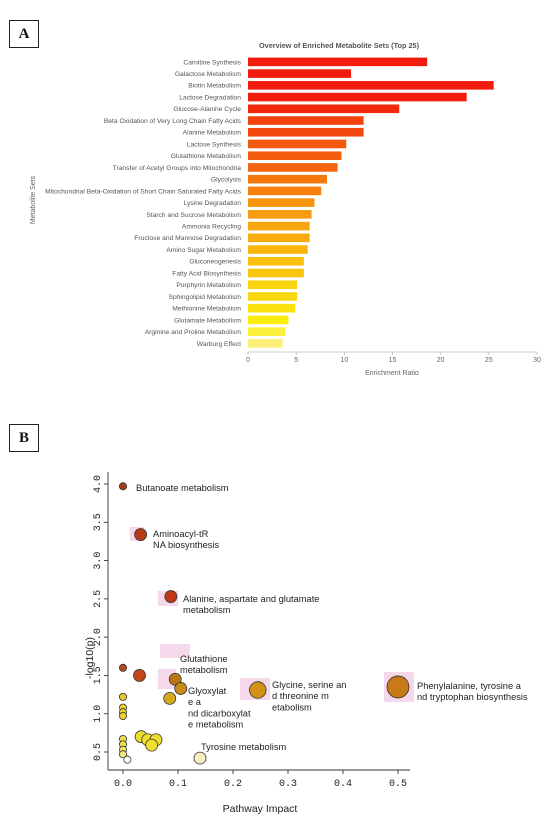 This screenshot has height=823, width=550. I want to click on x-tick-label: 30, so click(537, 360).